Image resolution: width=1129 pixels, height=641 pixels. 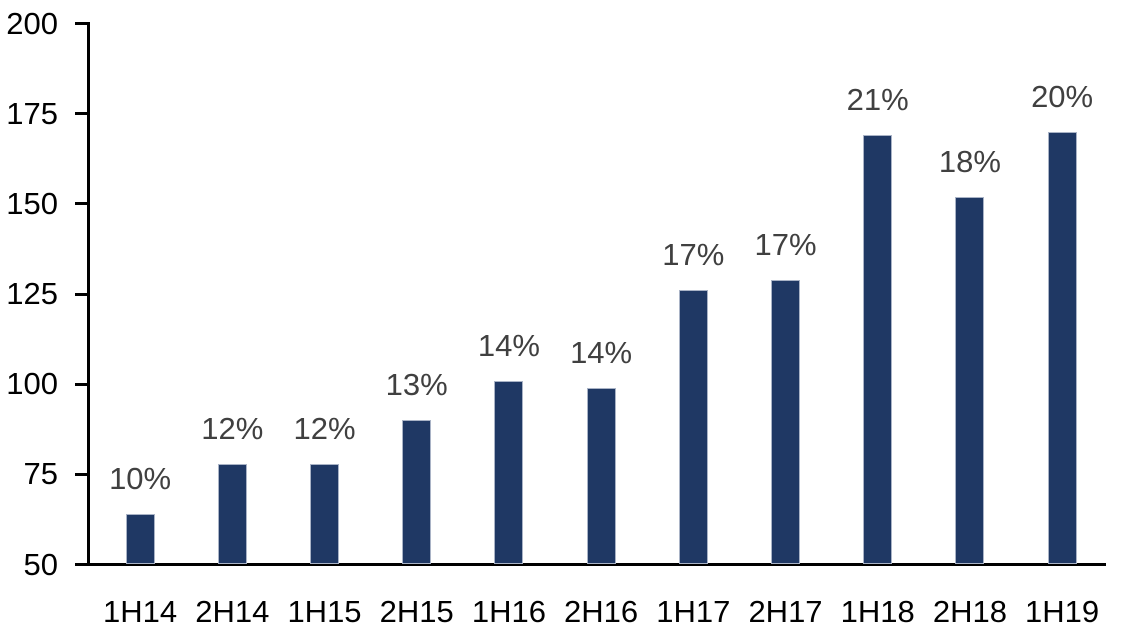 What do you see at coordinates (32, 113) in the screenshot?
I see `y-tick-label: 175` at bounding box center [32, 113].